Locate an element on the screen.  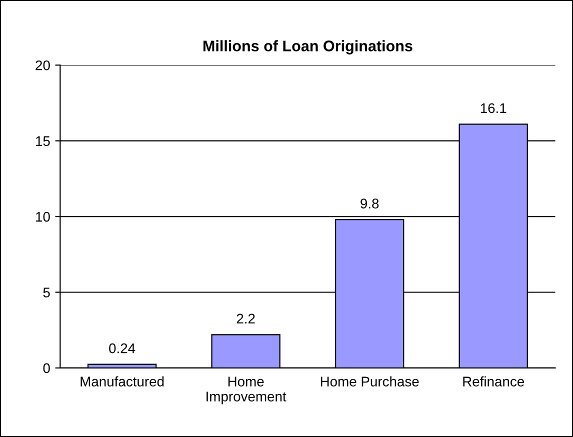
chart-title: Millions of Loan Originations is located at coordinates (307, 47).